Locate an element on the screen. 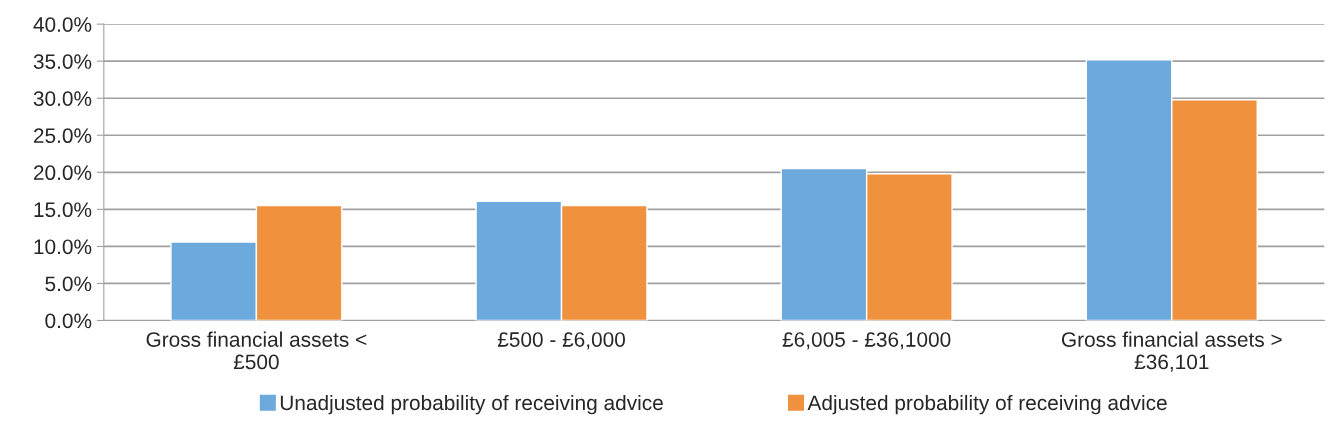  y-tick-label: 10.0% is located at coordinates (63, 247).